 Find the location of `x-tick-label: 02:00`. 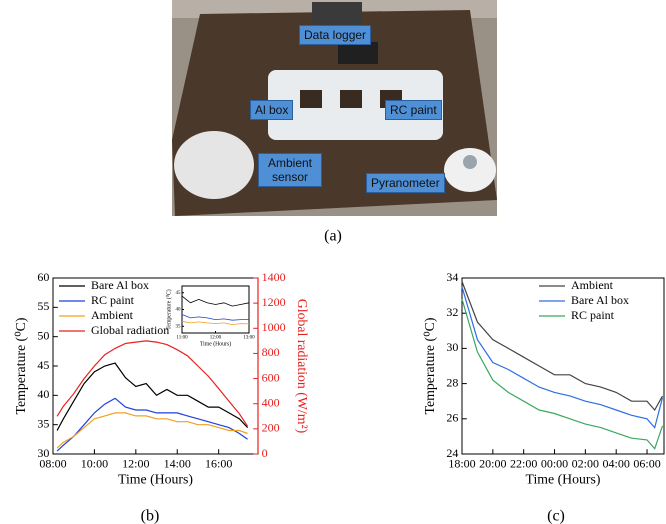

x-tick-label: 02:00 is located at coordinates (585, 464).